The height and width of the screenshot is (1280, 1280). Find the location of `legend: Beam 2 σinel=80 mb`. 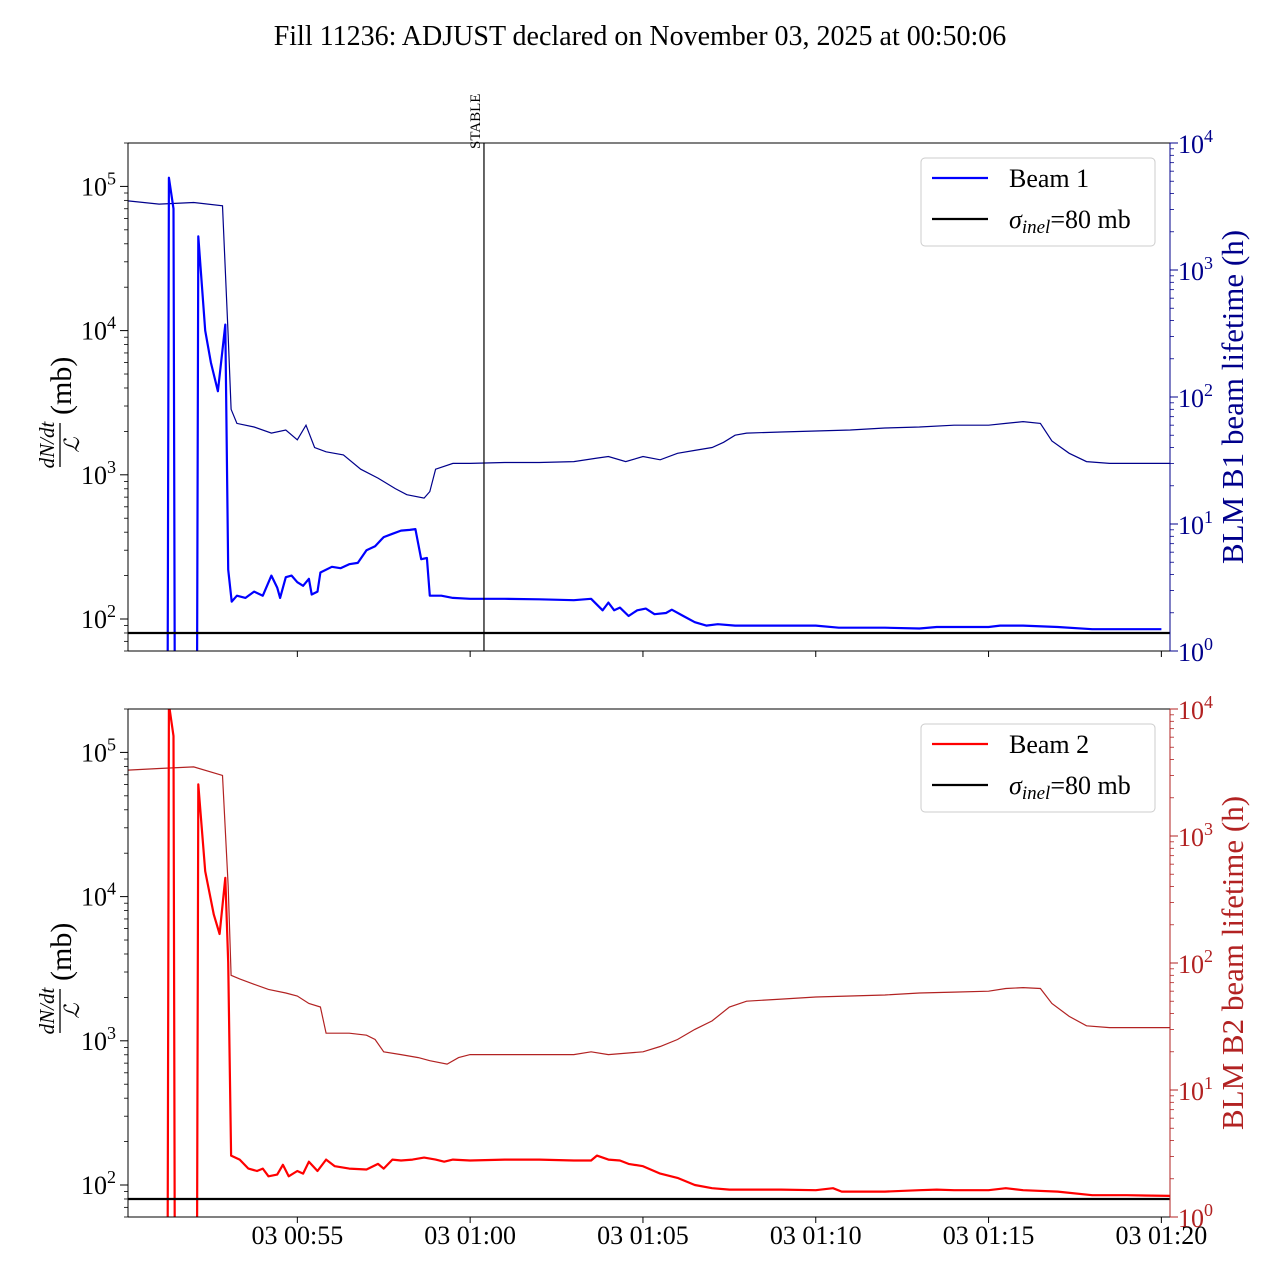

legend: Beam 2 σinel=80 mb is located at coordinates (1038, 768).